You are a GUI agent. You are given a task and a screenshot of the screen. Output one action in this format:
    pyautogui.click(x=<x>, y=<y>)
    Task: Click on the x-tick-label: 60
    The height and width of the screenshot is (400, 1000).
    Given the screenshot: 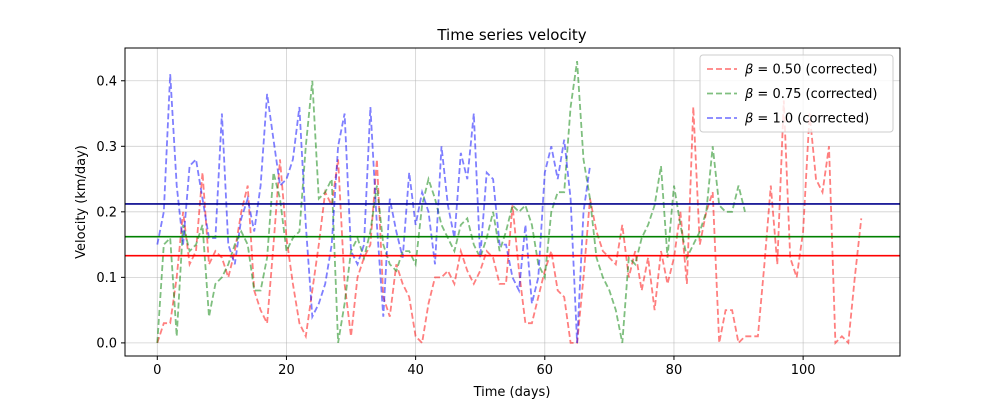 What is the action you would take?
    pyautogui.click(x=545, y=370)
    